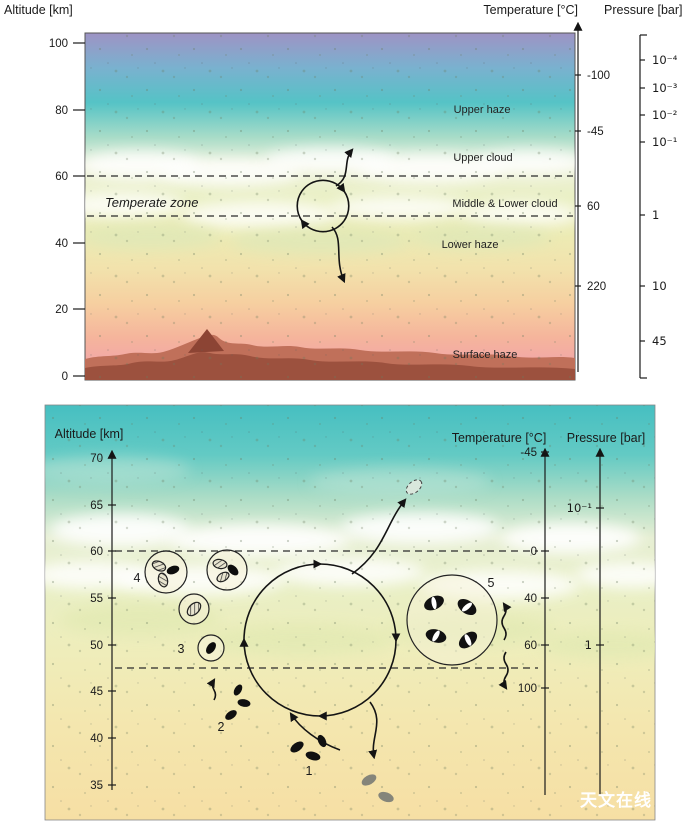 This screenshot has height=823, width=700. What do you see at coordinates (470, 245) in the screenshot?
I see `lower-haze-label: Lower haze` at bounding box center [470, 245].